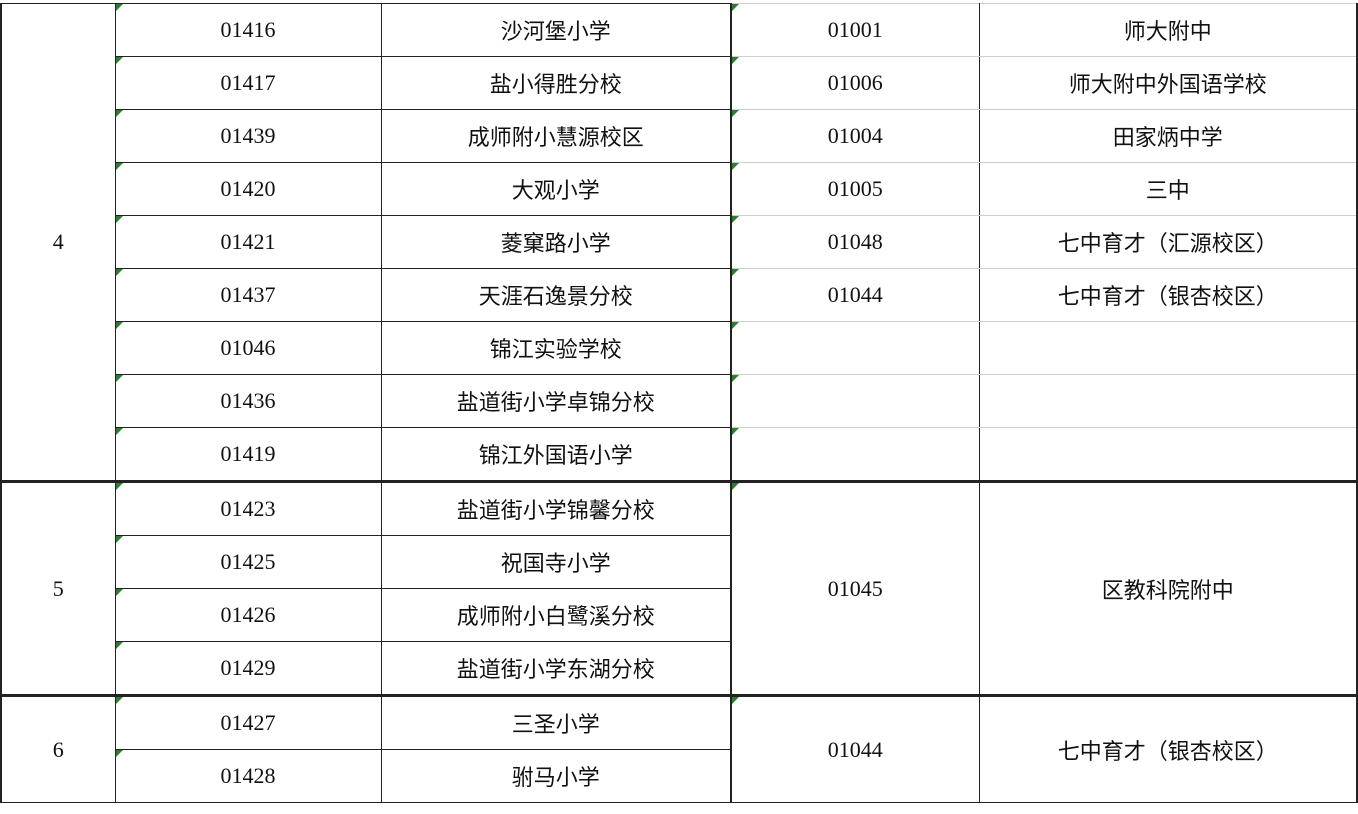 The height and width of the screenshot is (814, 1358). I want to click on table-row: 01436 盐道街小学卓锦分校, so click(679, 401).